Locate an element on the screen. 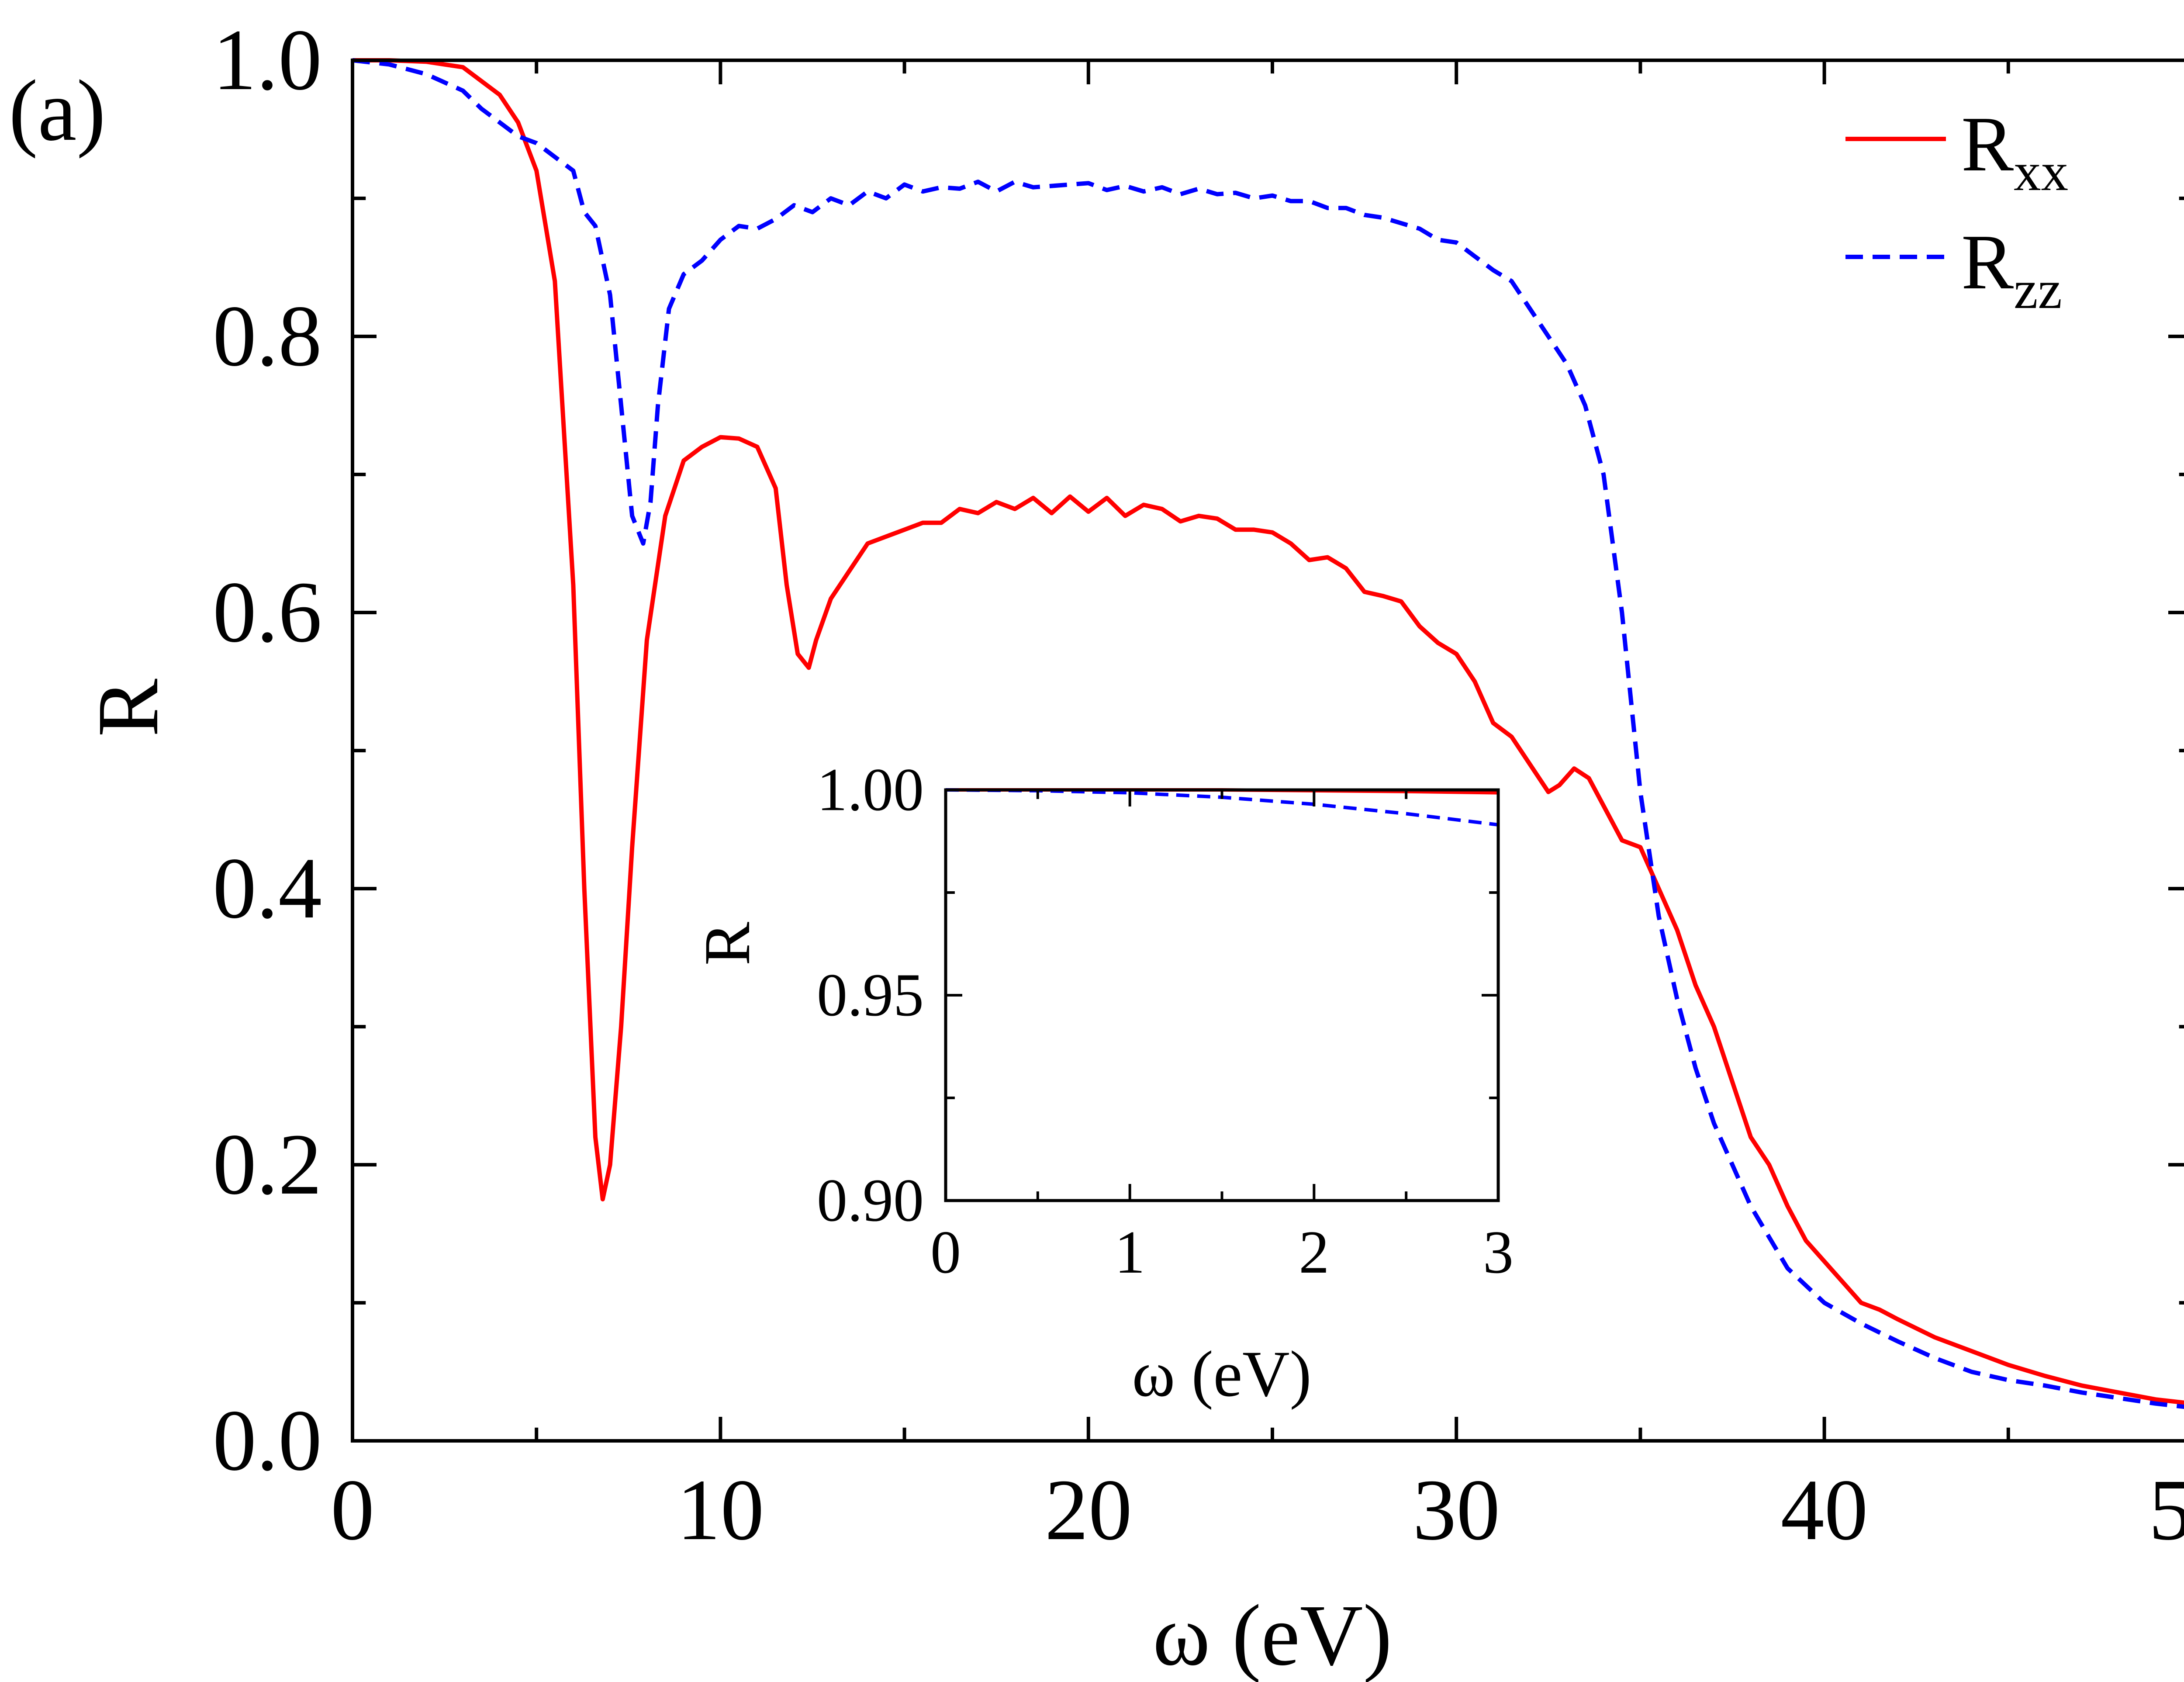 The height and width of the screenshot is (1682, 2184). inset-x-axis-label: ω (eV) is located at coordinates (1221, 1374).